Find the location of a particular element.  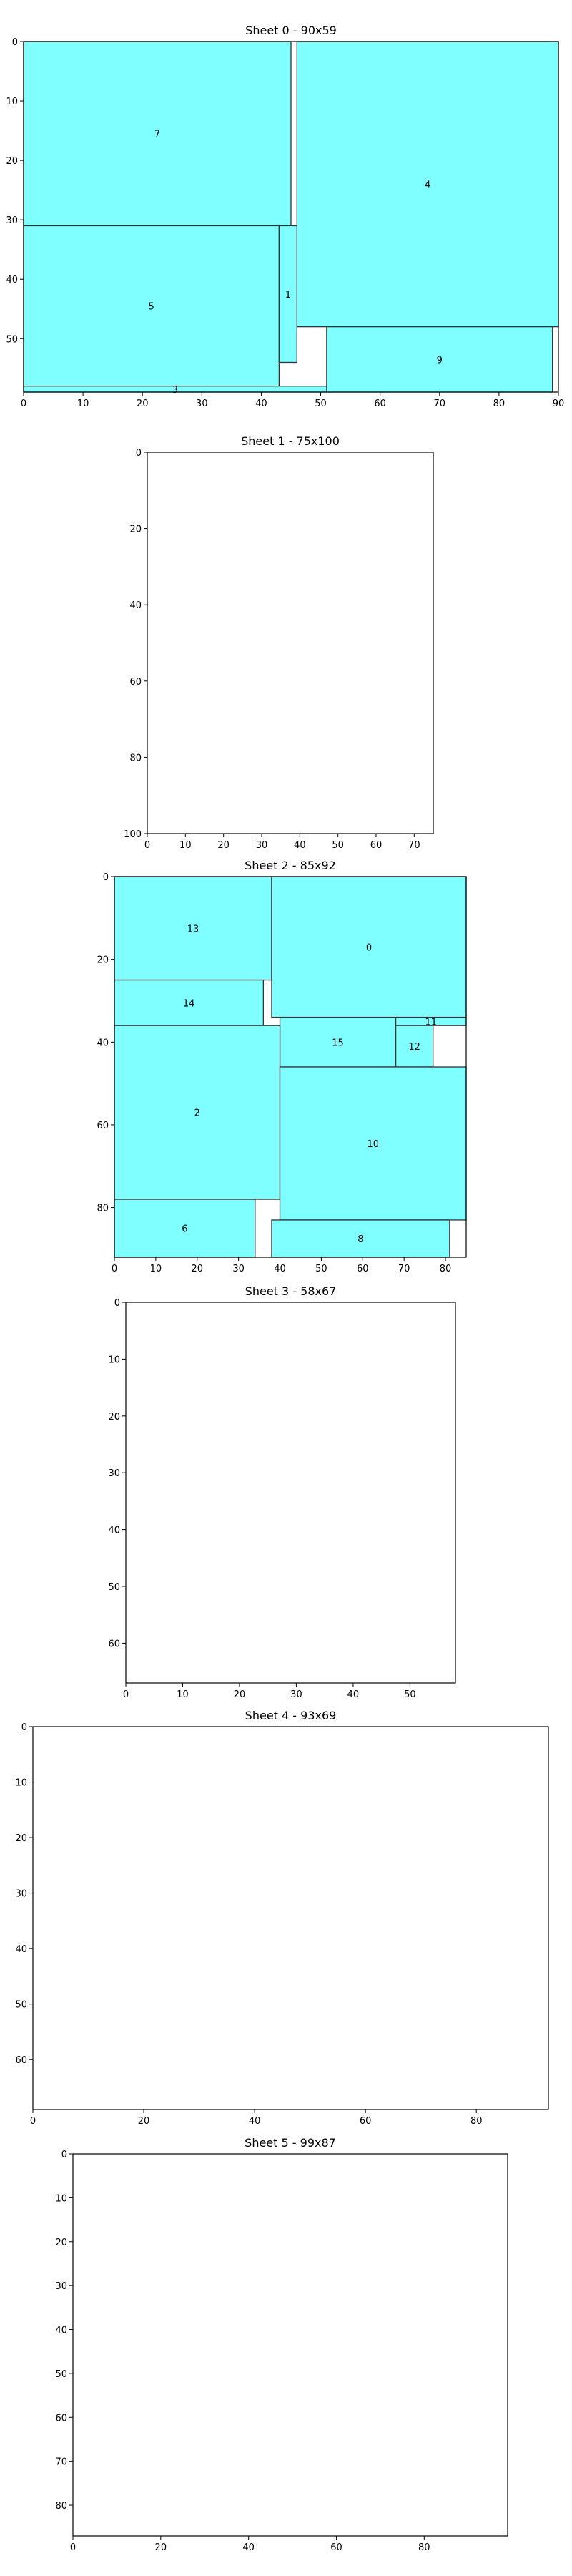

piece: 2 is located at coordinates (197, 1112).